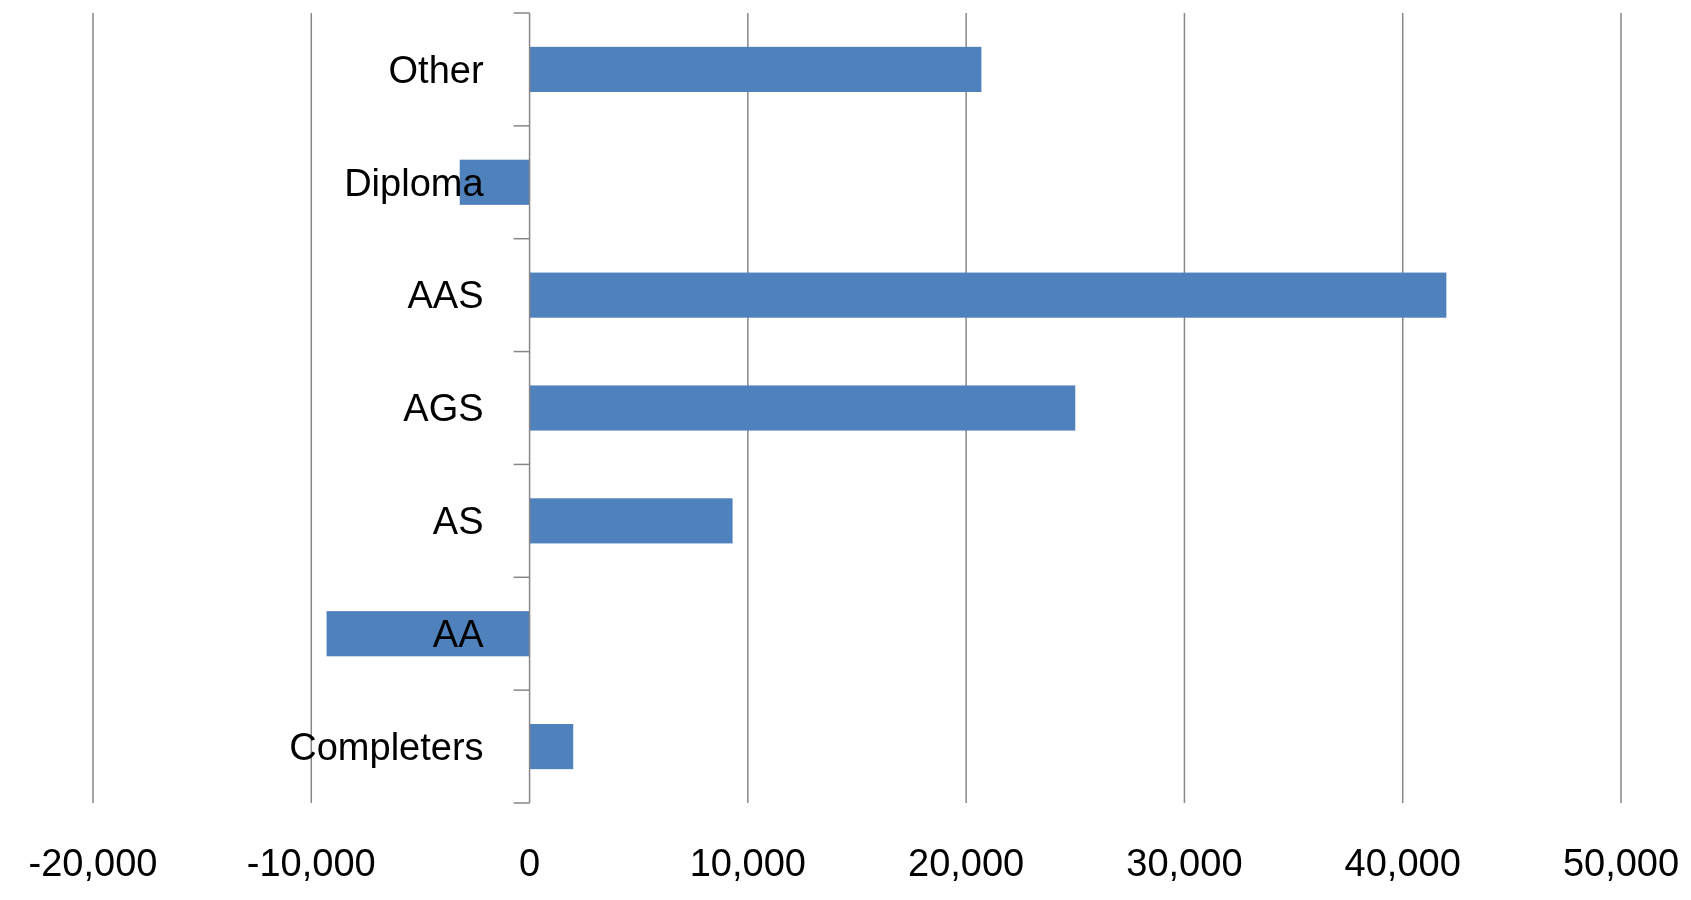 This screenshot has height=900, width=1691. Describe the element at coordinates (966, 863) in the screenshot. I see `x-tick-label: 20,000` at that location.